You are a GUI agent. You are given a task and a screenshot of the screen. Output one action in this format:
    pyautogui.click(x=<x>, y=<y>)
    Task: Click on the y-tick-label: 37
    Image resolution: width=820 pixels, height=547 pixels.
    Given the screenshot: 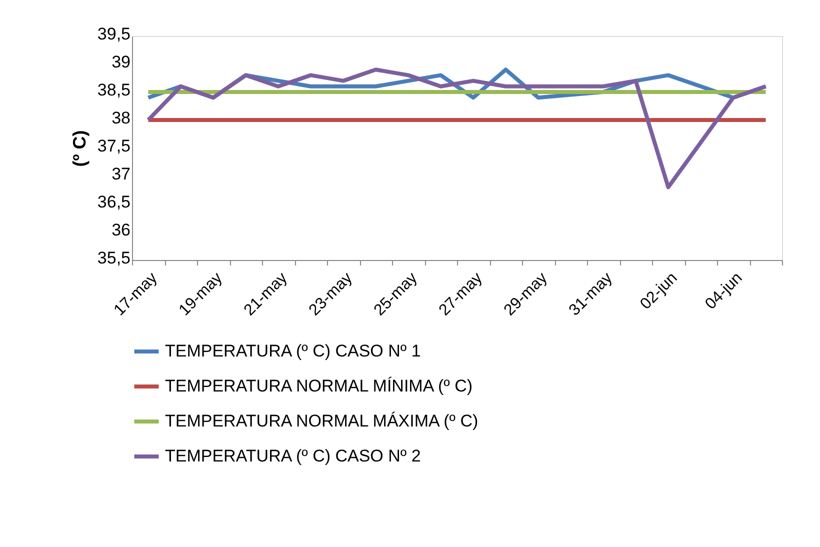 What is the action you would take?
    pyautogui.click(x=121, y=174)
    